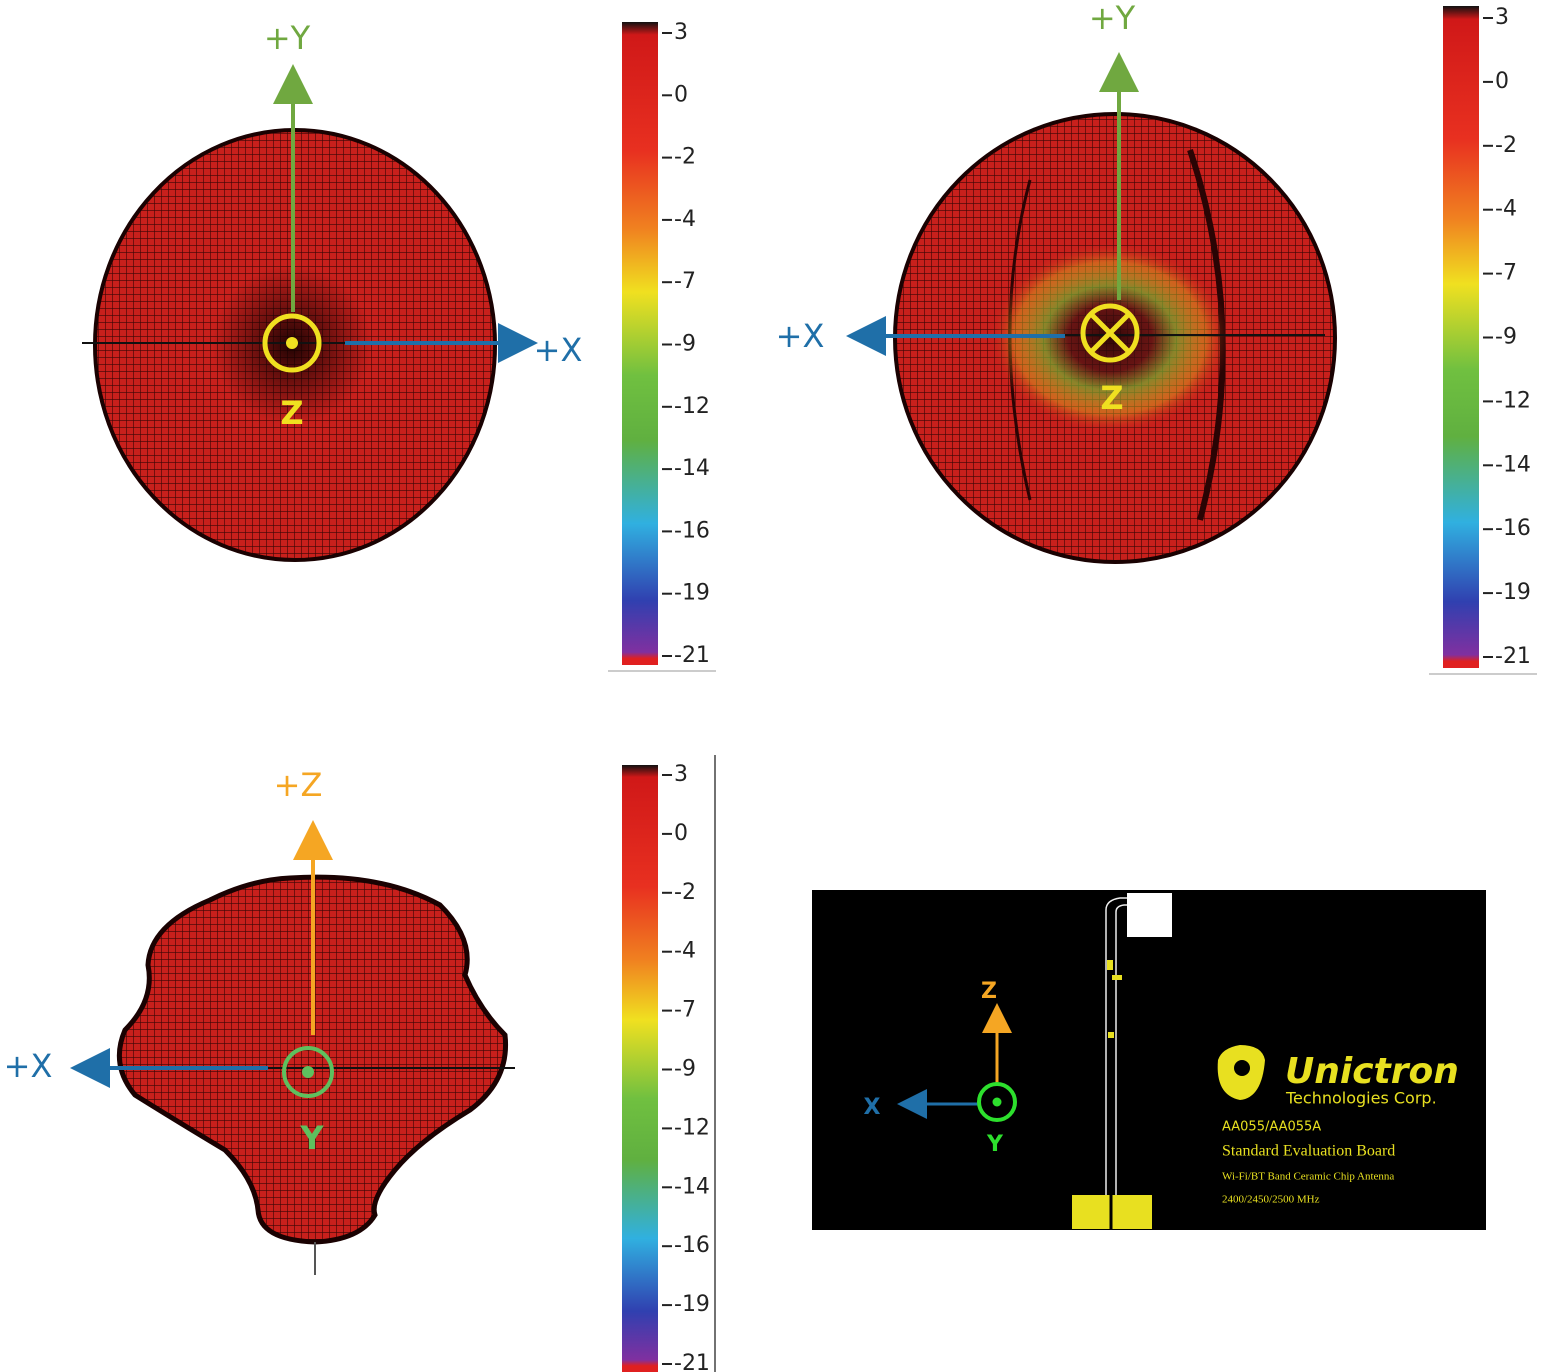  I want to click on chip, so click(1149, 915).